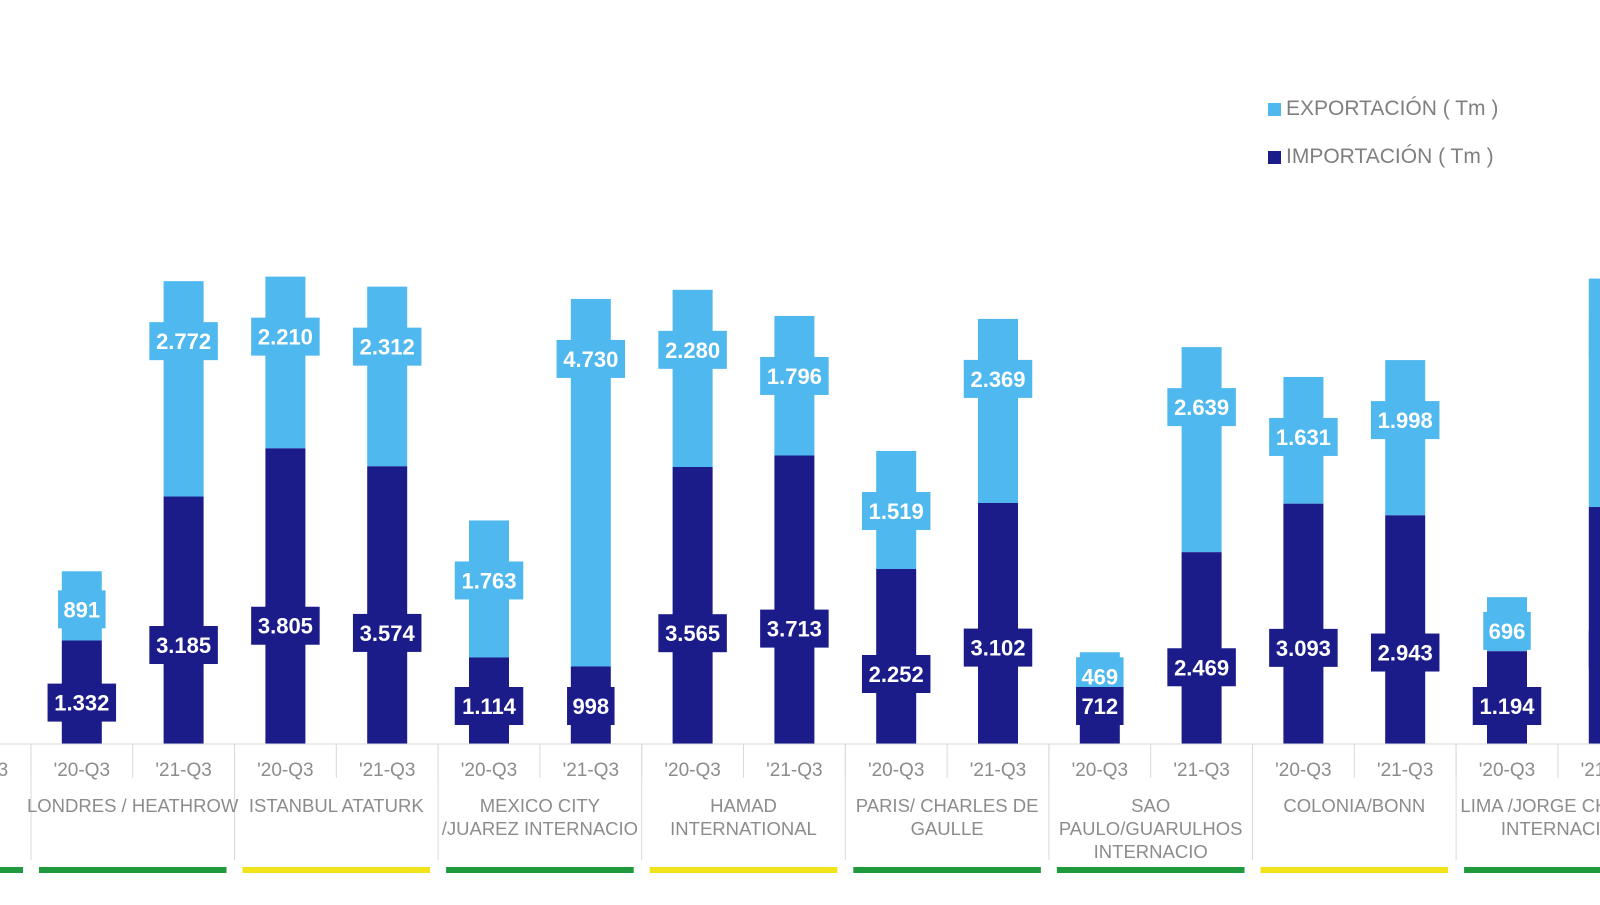  I want to click on data-label-import: 3.093, so click(1303, 648).